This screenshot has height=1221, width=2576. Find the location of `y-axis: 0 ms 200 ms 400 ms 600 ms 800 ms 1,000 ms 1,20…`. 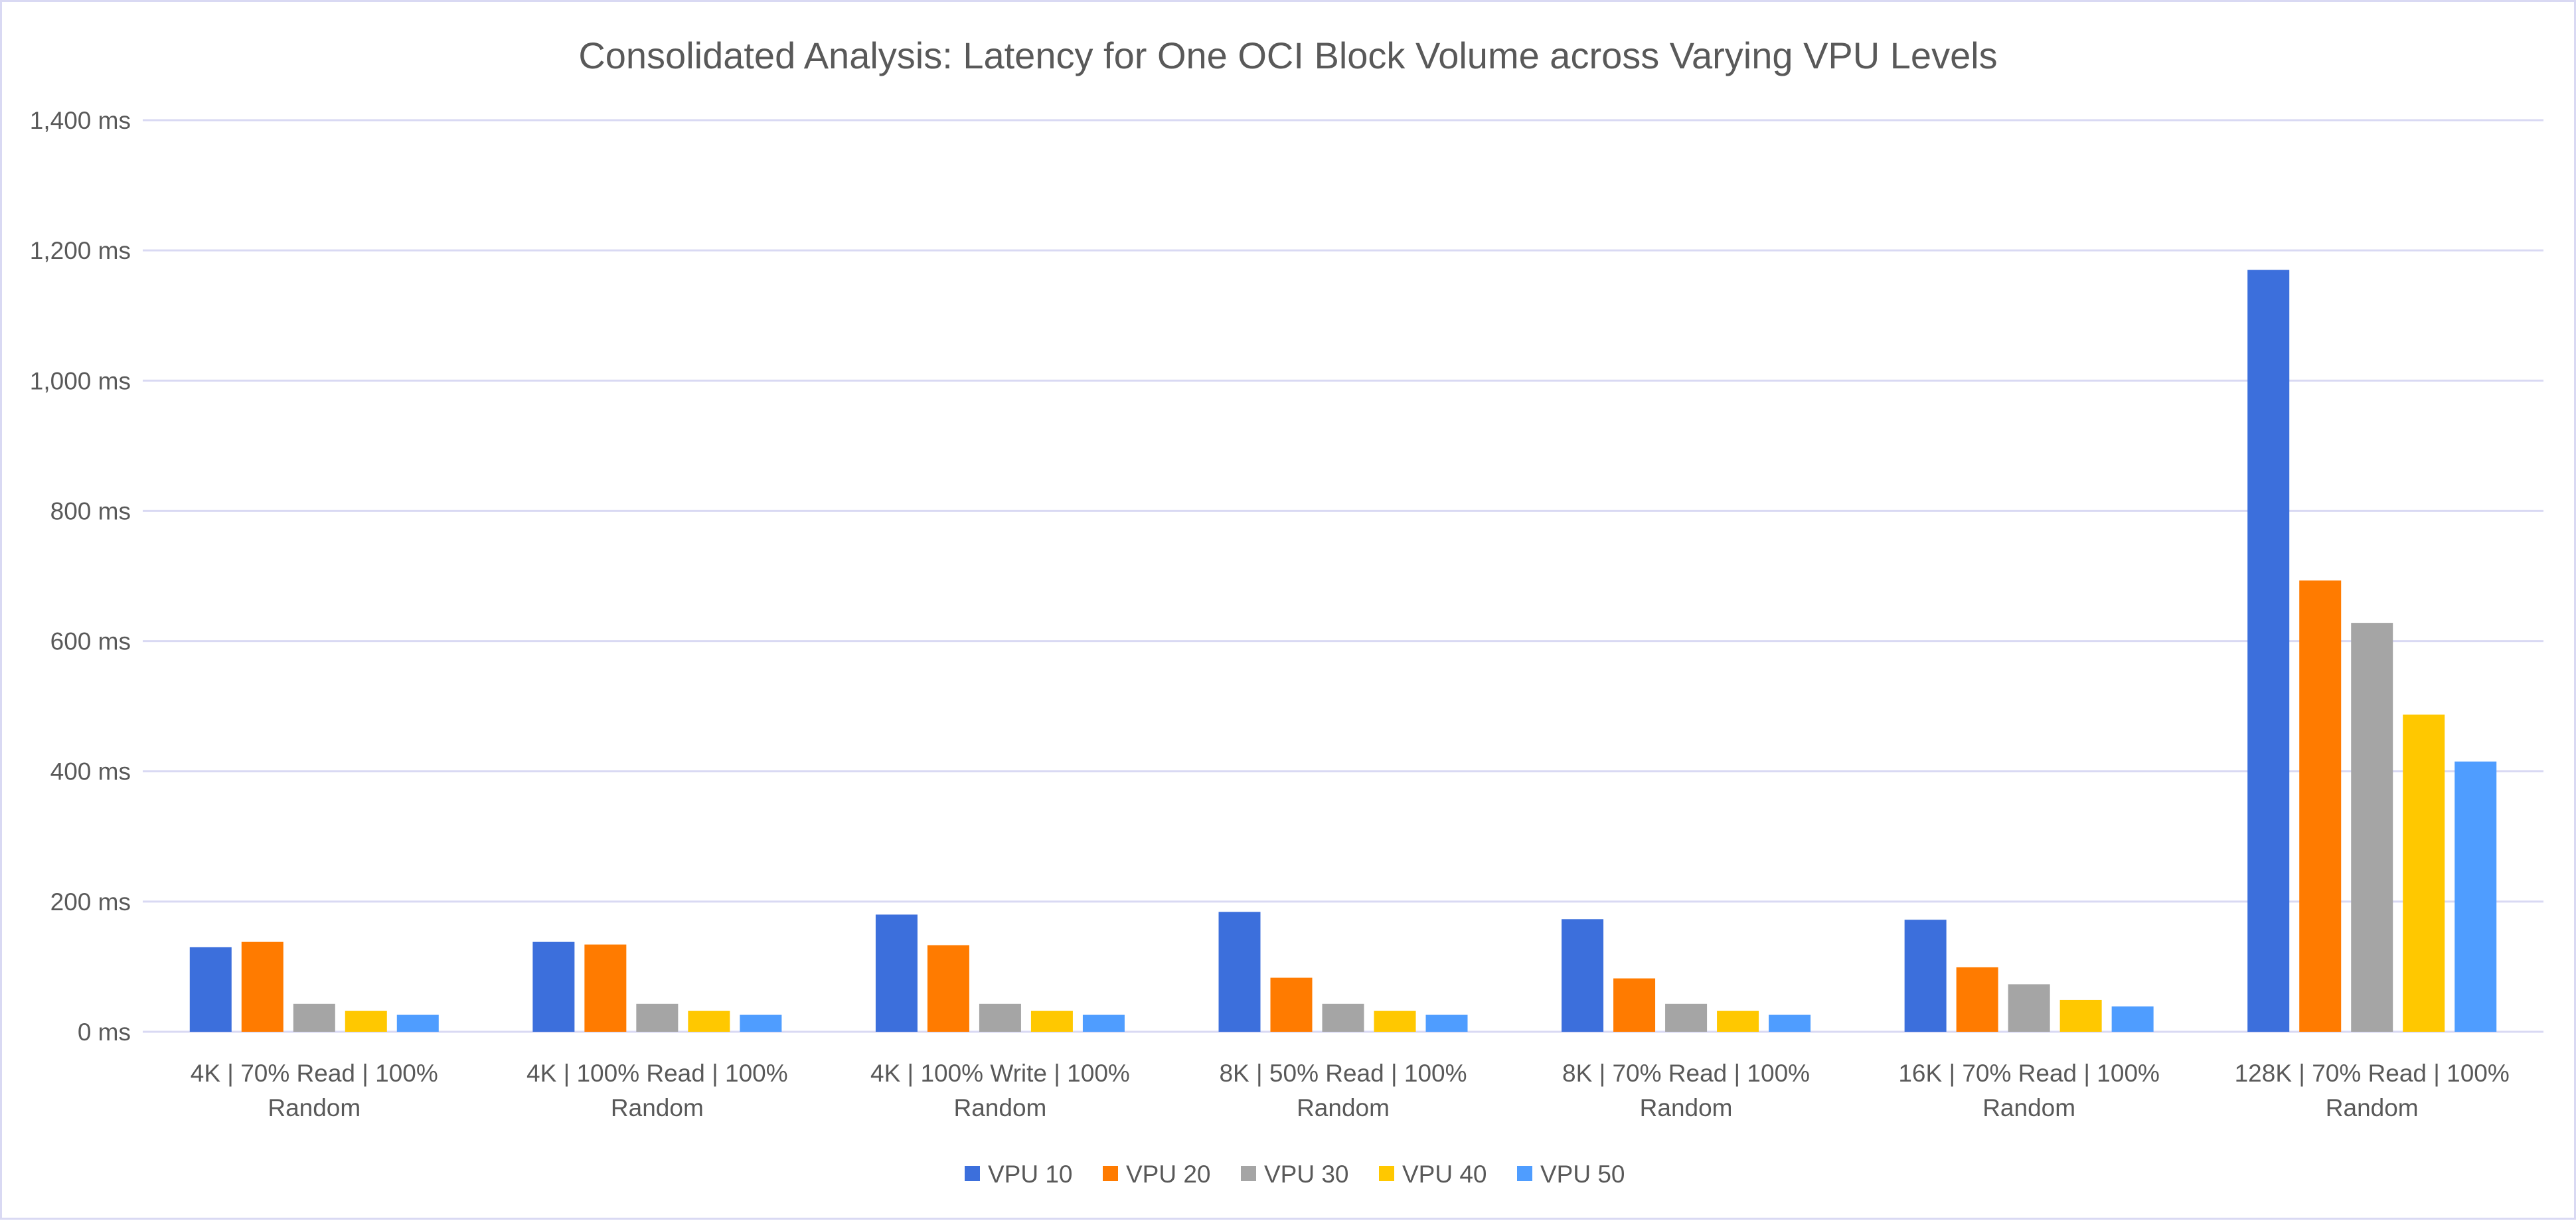

y-axis: 0 ms 200 ms 400 ms 600 ms 800 ms 1,000 ms 1,20… is located at coordinates (80, 576).